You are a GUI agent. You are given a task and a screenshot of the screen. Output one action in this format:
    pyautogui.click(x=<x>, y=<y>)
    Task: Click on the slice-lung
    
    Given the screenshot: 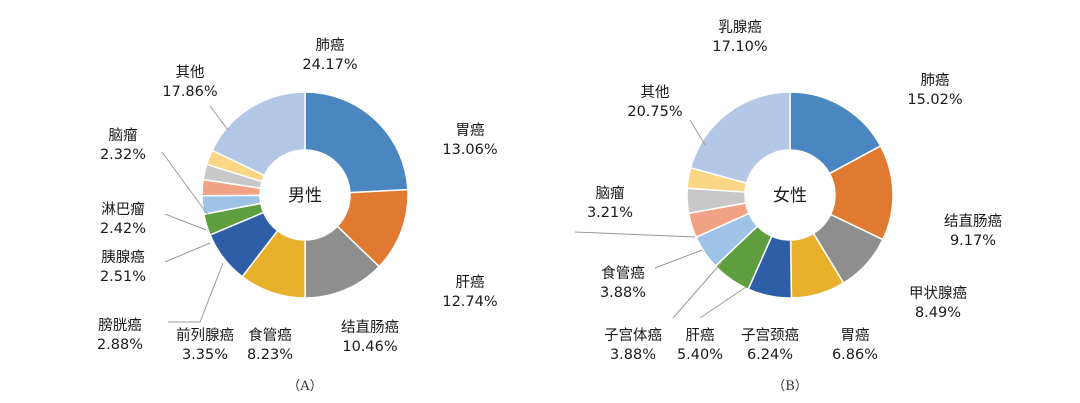 What is the action you would take?
    pyautogui.click(x=356, y=142)
    